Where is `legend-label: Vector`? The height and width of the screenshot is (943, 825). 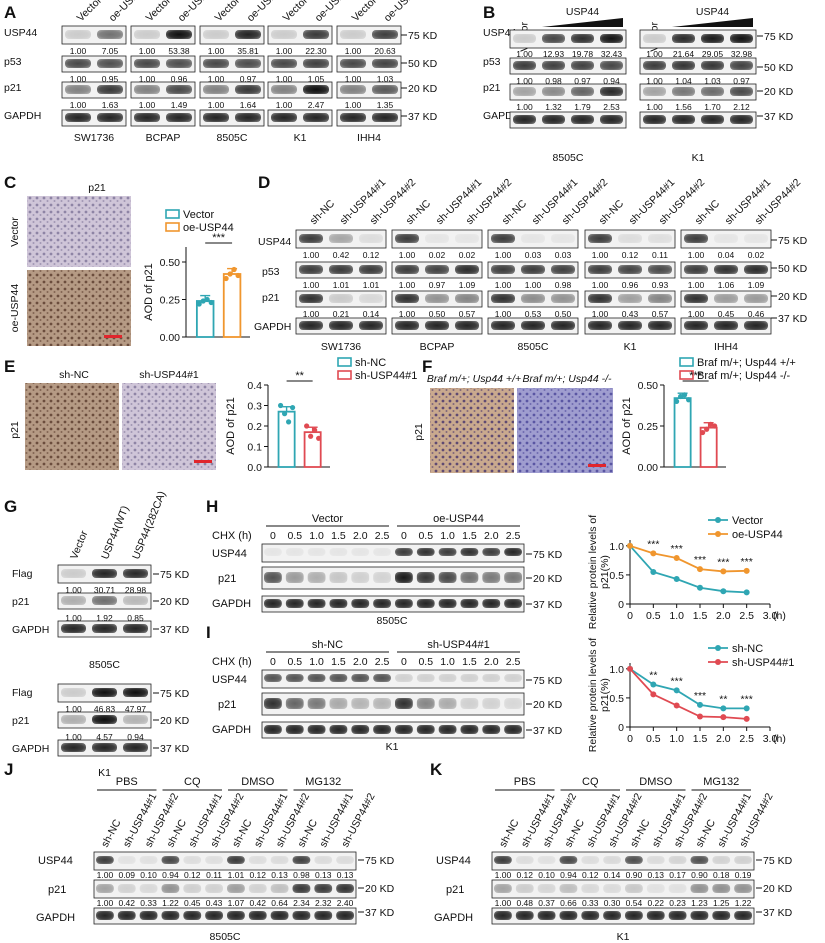 legend-label: Vector is located at coordinates (748, 521).